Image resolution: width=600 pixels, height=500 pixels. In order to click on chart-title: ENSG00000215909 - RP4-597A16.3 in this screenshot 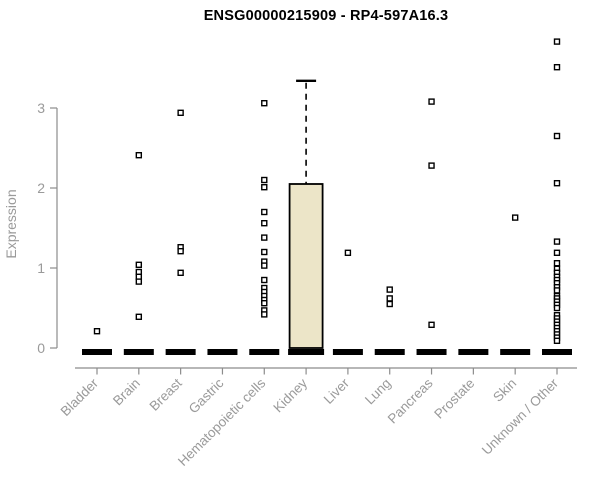, I will do `click(326, 16)`.